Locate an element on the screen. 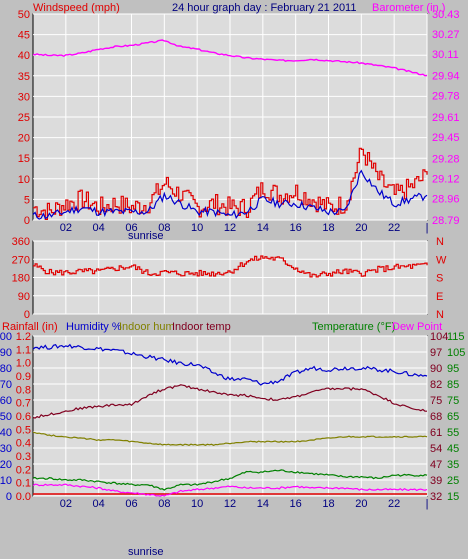 Image resolution: width=468 pixels, height=559 pixels. x-tick-top-9: 20 is located at coordinates (361, 228).